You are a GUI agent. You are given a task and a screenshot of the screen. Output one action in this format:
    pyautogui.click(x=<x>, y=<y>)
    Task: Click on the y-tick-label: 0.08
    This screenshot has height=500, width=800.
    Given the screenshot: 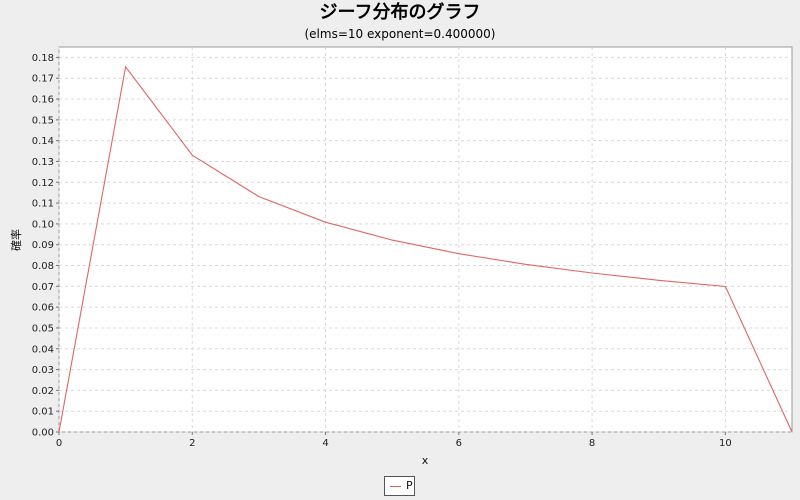 What is the action you would take?
    pyautogui.click(x=43, y=266)
    